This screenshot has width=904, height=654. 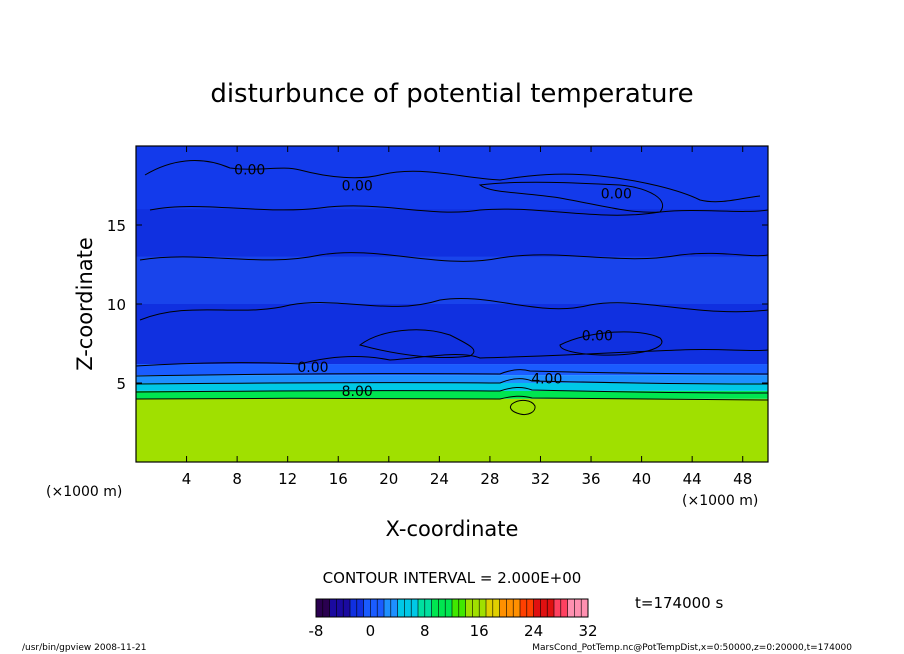 What do you see at coordinates (357, 392) in the screenshot?
I see `contour-label: 8.00` at bounding box center [357, 392].